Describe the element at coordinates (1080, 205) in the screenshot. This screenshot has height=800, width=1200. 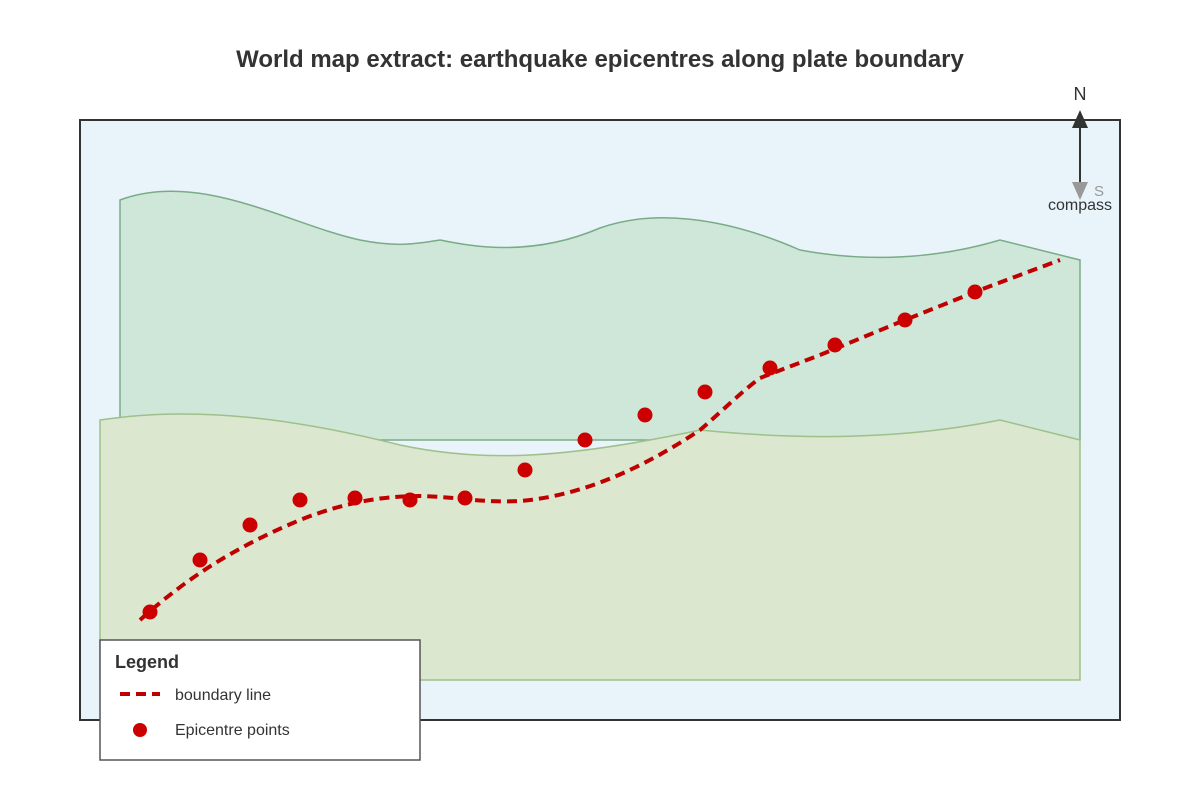
I see `compass-caption: compass` at that location.